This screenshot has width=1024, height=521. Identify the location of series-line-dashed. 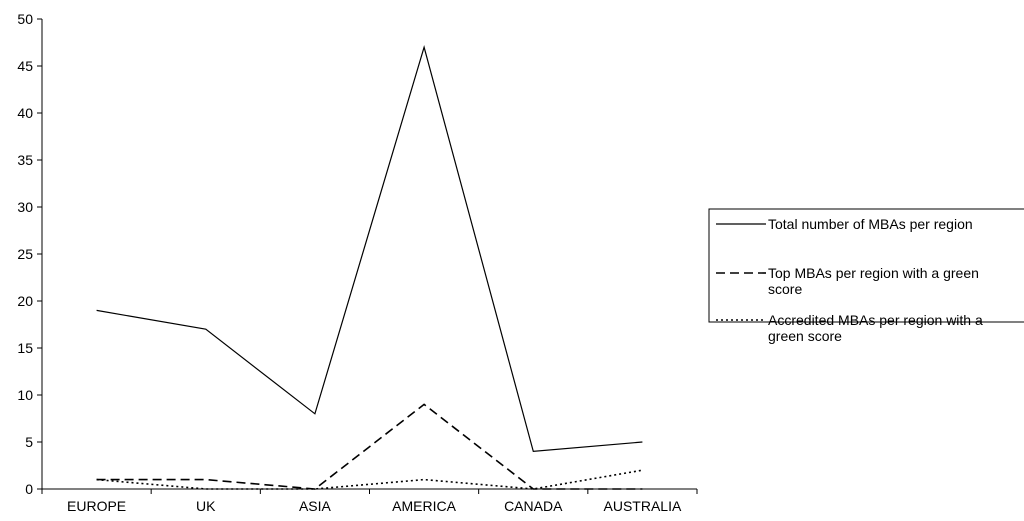
(369, 446).